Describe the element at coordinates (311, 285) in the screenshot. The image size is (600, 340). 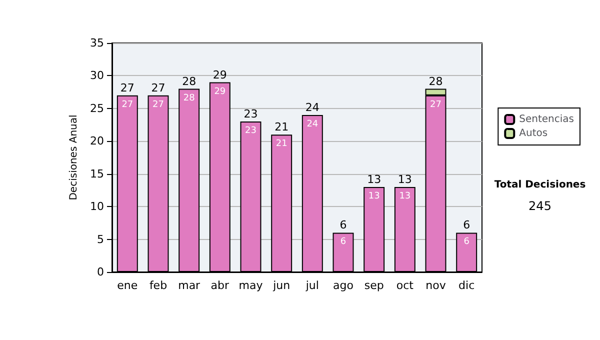
I see `x-tick-label: jul` at that location.